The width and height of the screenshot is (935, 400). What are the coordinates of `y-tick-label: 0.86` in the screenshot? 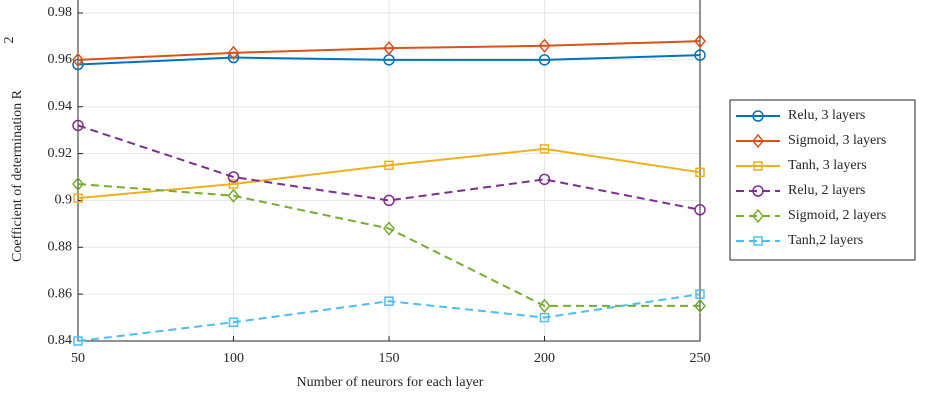 It's located at (60, 293).